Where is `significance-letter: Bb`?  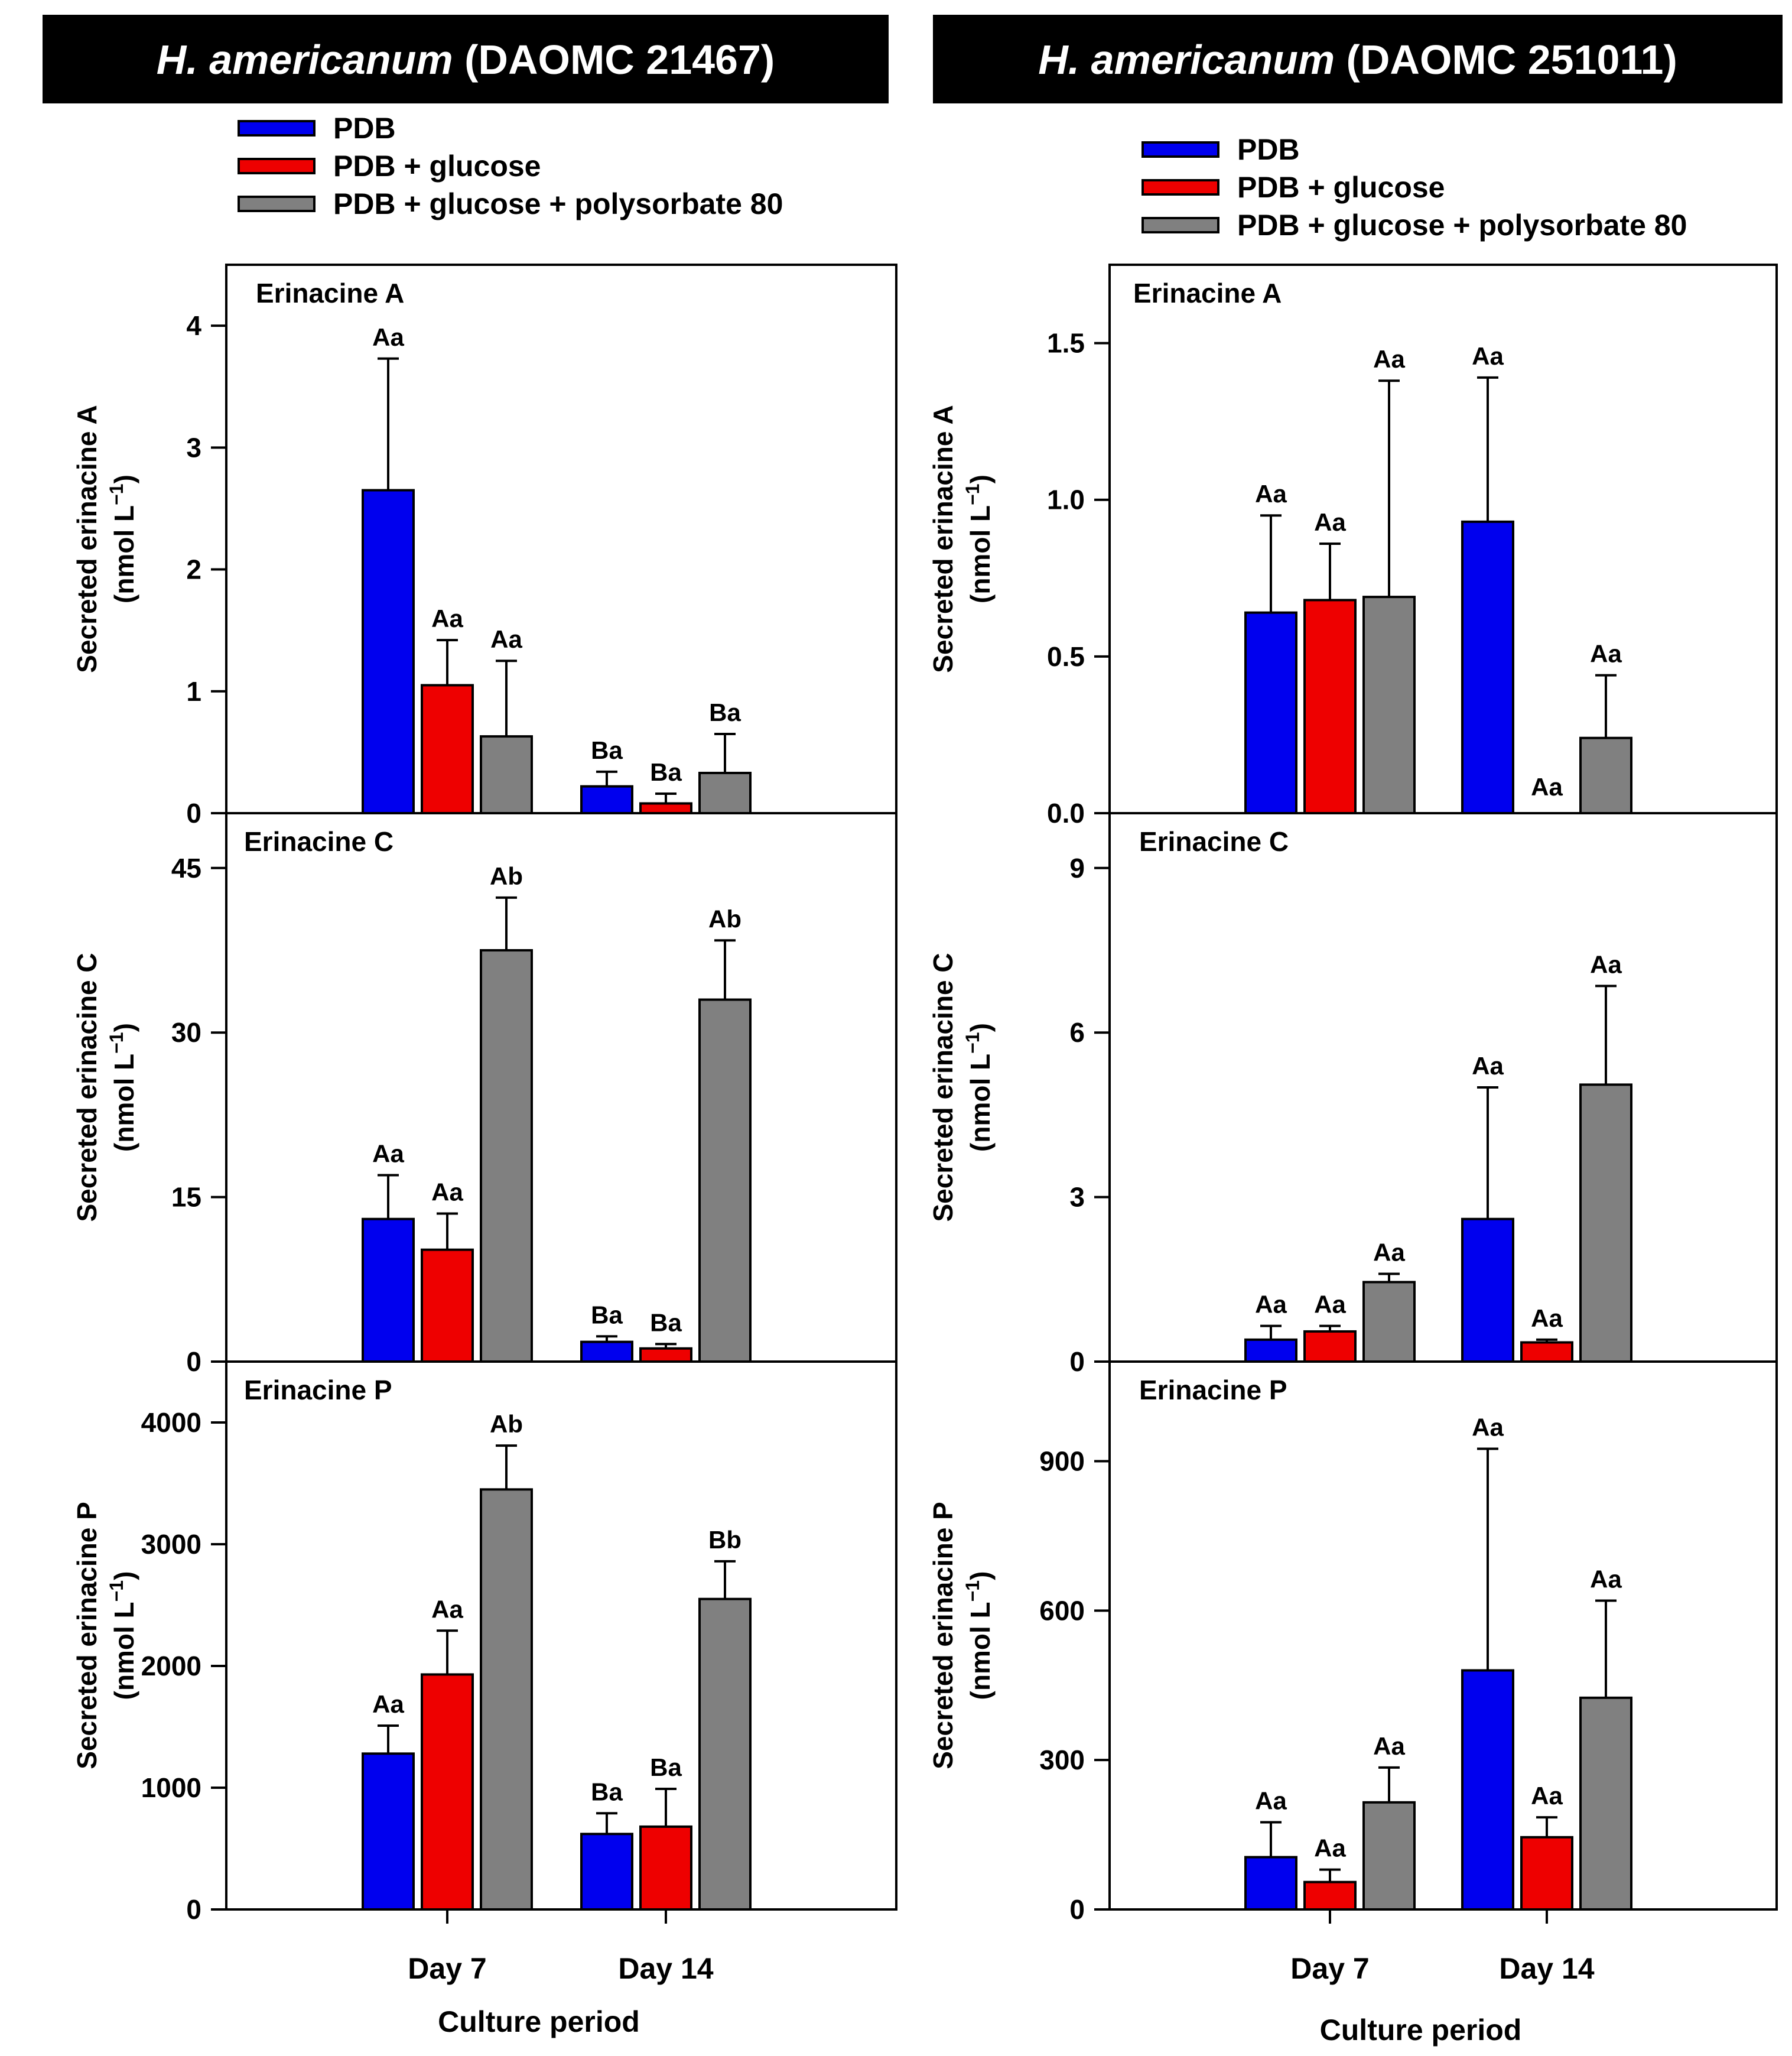
significance-letter: Bb is located at coordinates (724, 1540).